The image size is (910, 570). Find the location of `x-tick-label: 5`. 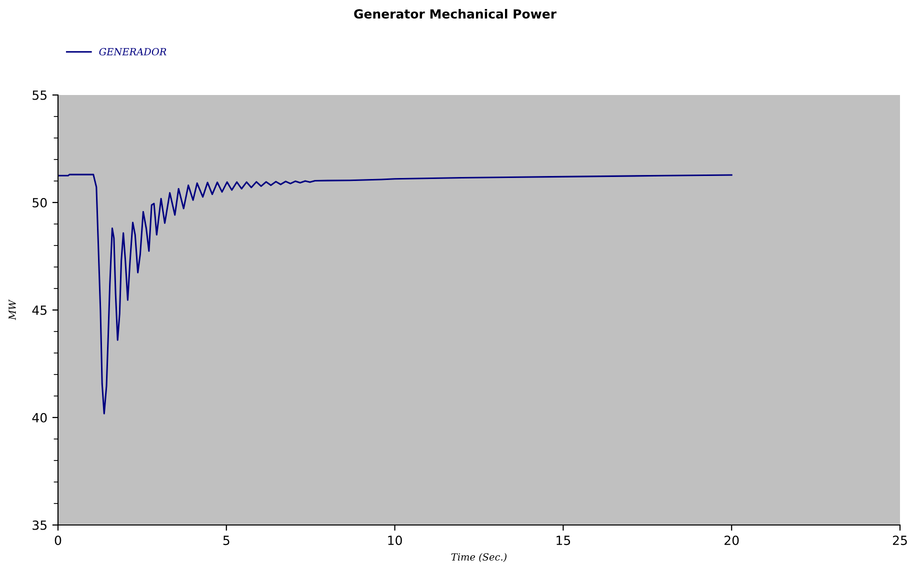

x-tick-label: 5 is located at coordinates (226, 541).